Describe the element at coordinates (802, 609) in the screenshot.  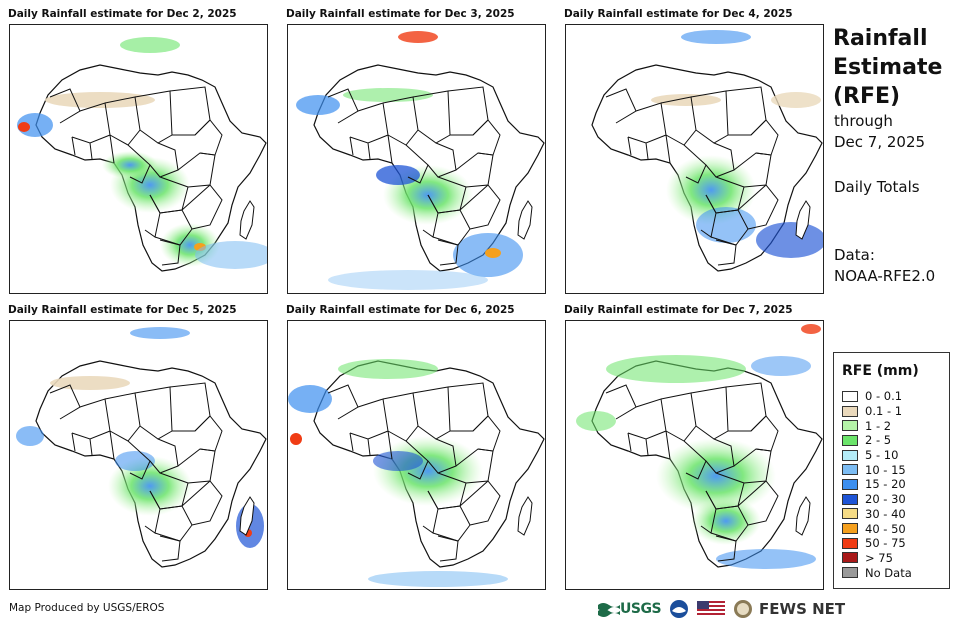
I see `fews-net-text: FEWS NET` at that location.